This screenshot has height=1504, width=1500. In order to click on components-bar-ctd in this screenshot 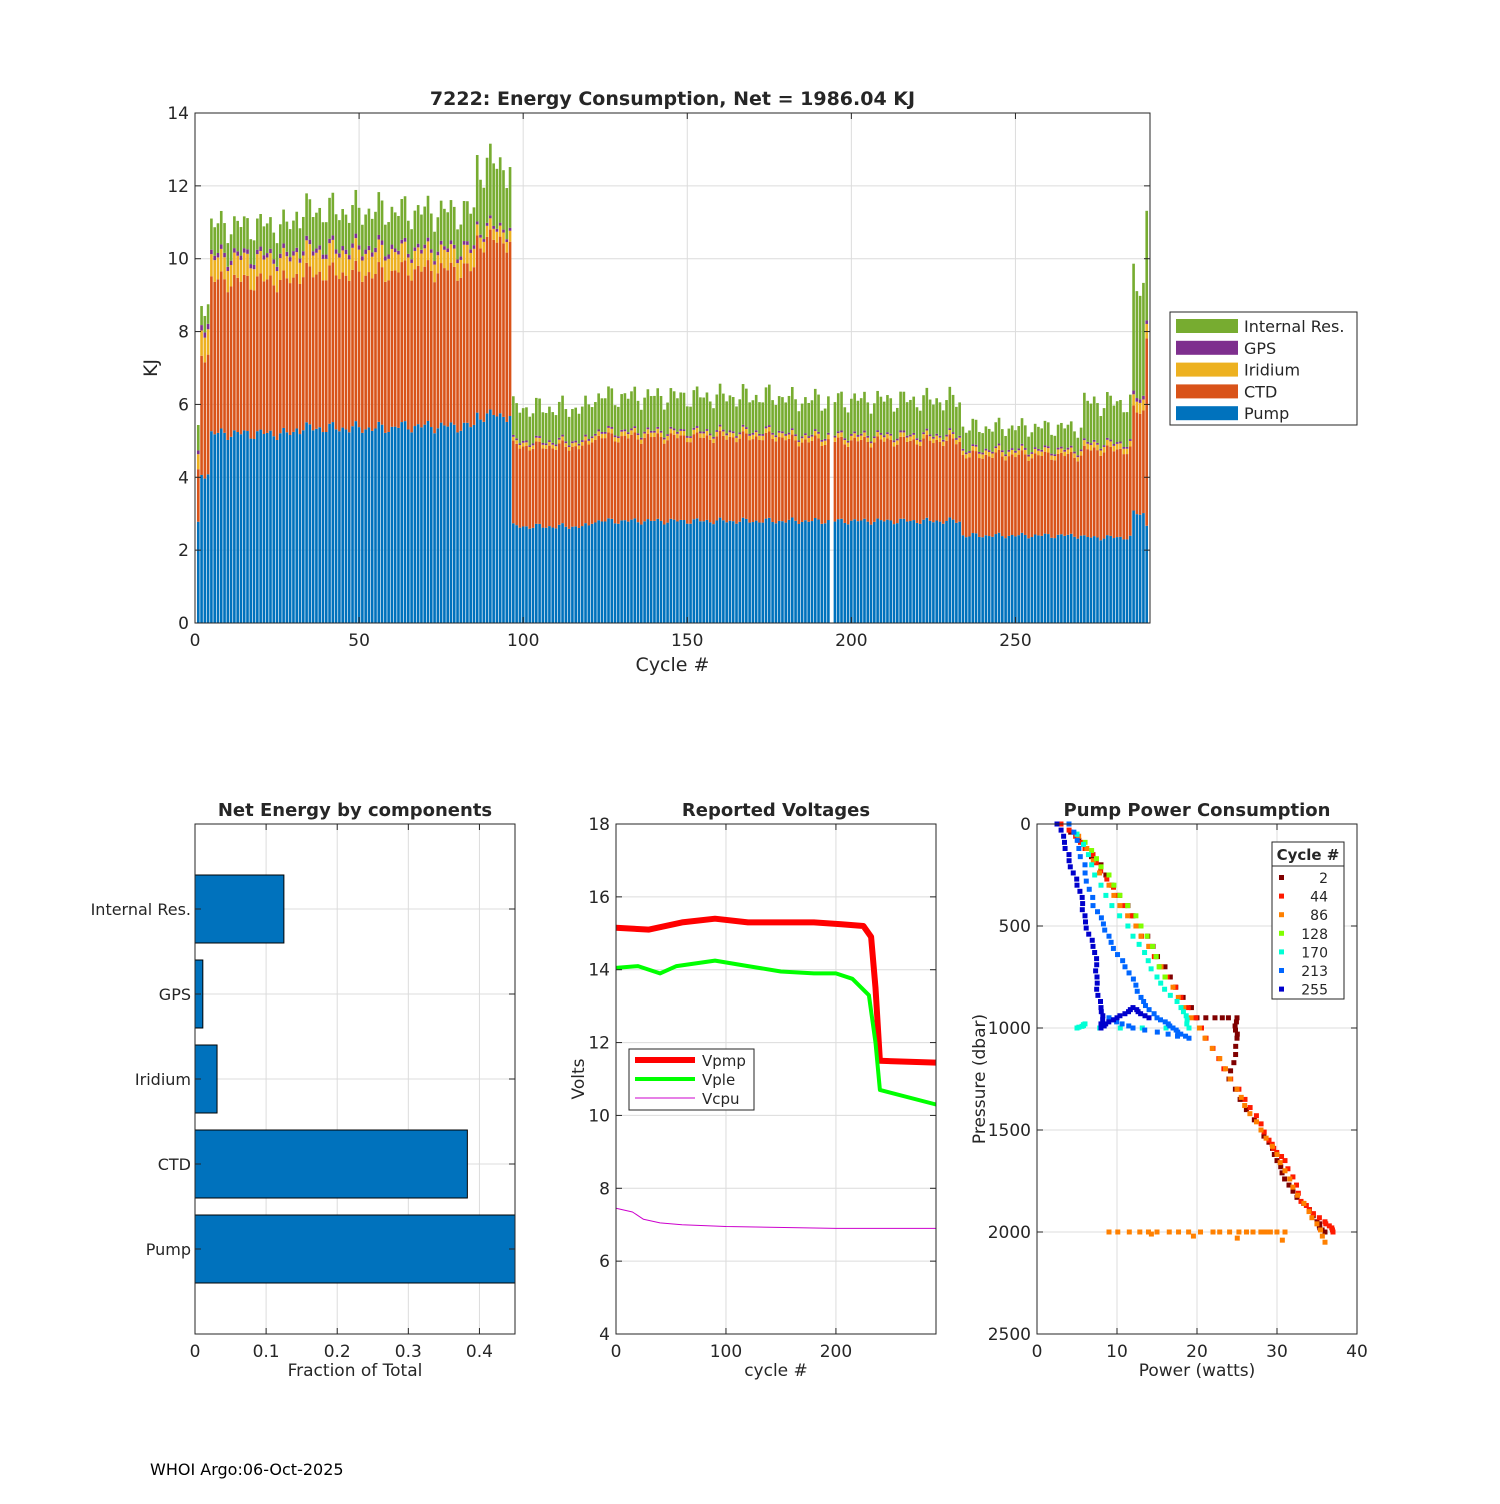, I will do `click(331, 1164)`.